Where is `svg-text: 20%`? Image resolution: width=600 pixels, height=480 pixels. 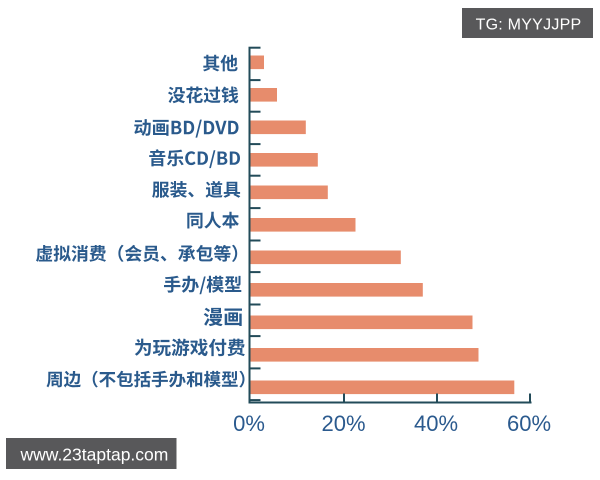 svg-text: 20% is located at coordinates (343, 423).